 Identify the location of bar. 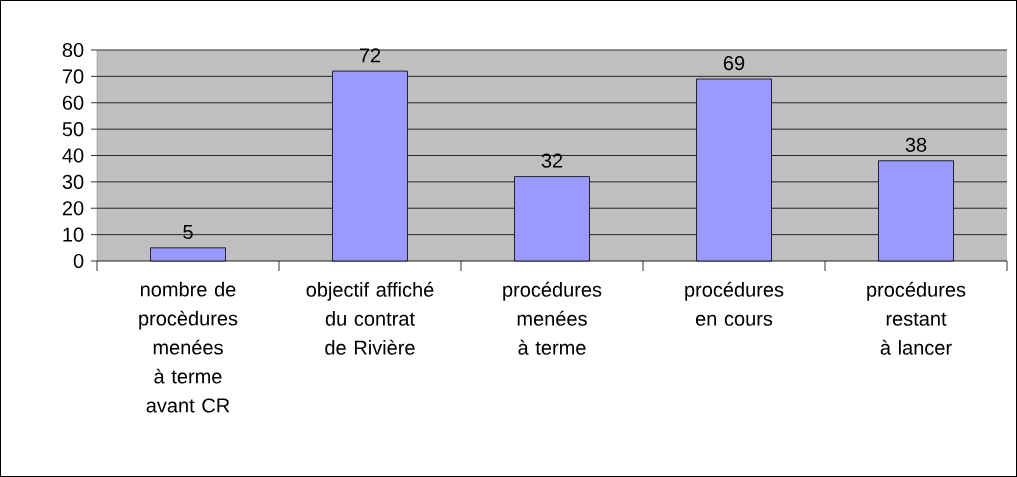
(188, 254).